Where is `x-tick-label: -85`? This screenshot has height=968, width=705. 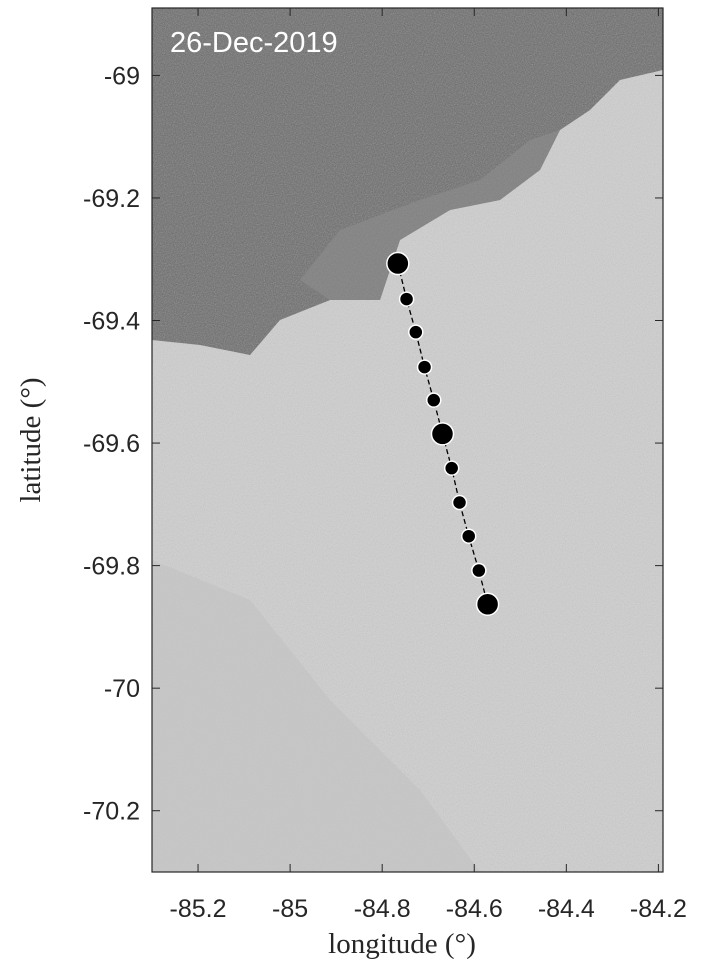
x-tick-label: -85 is located at coordinates (290, 909).